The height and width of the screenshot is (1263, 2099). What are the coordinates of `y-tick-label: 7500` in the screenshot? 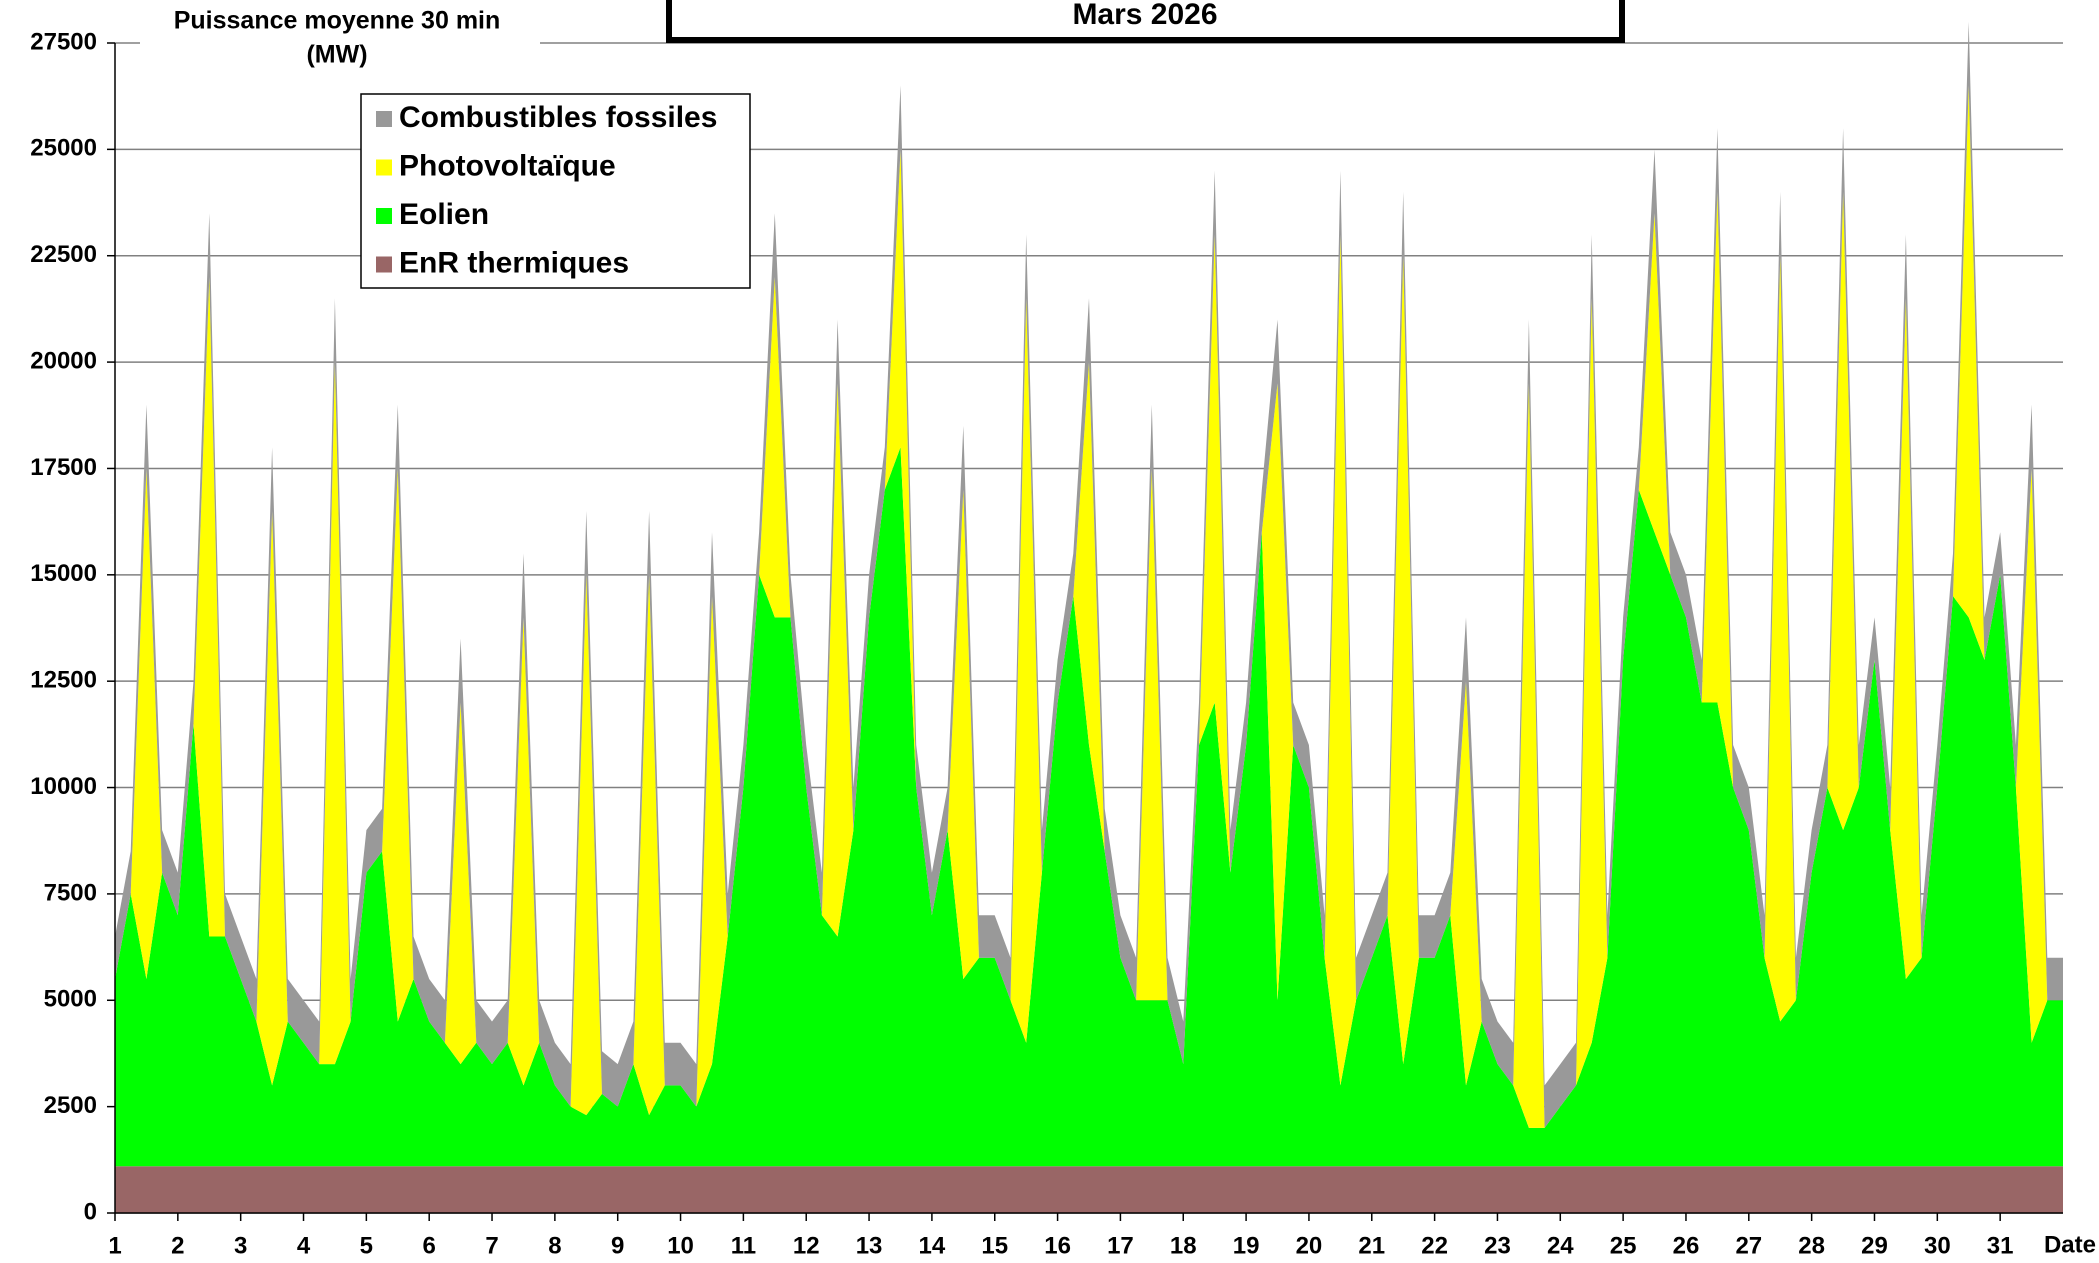 It's located at (70, 892).